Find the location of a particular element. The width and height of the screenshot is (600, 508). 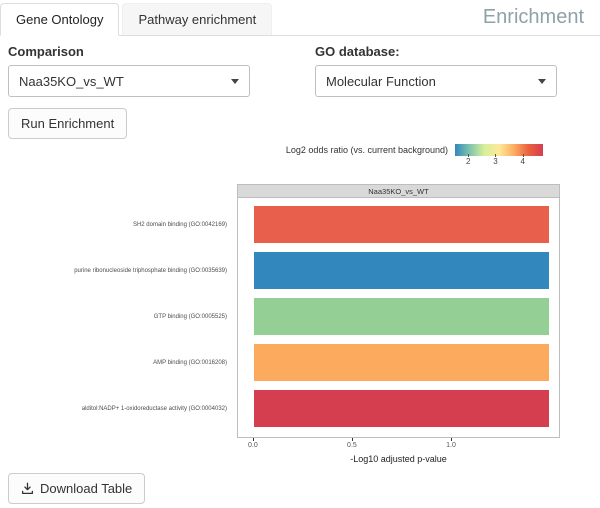

tab-gene-ontology: Gene Ontology is located at coordinates (60, 19).